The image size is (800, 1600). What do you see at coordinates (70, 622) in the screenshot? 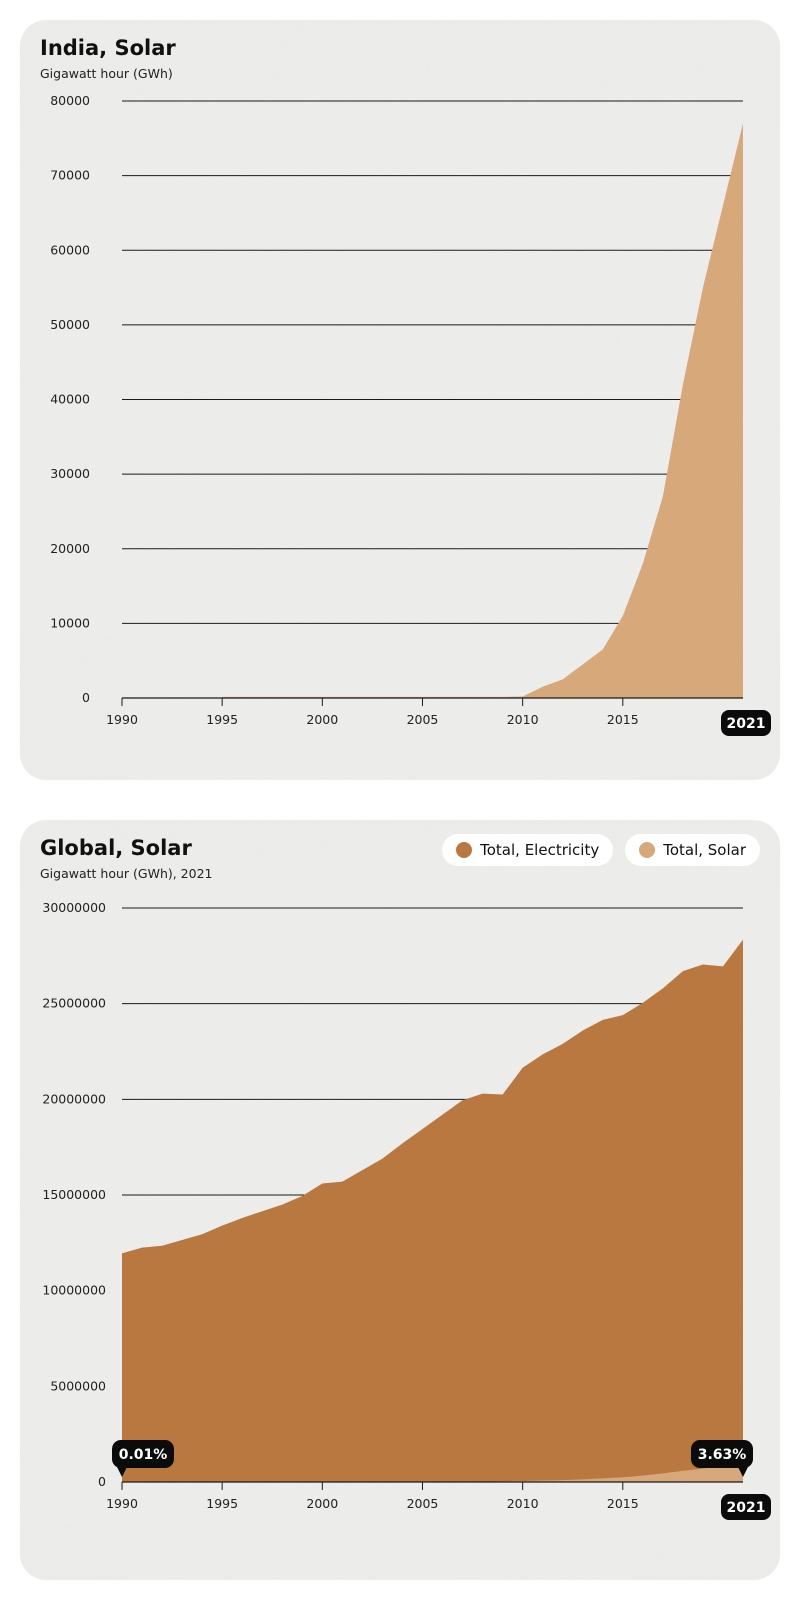
I see `y-tick-label: 10000` at bounding box center [70, 622].